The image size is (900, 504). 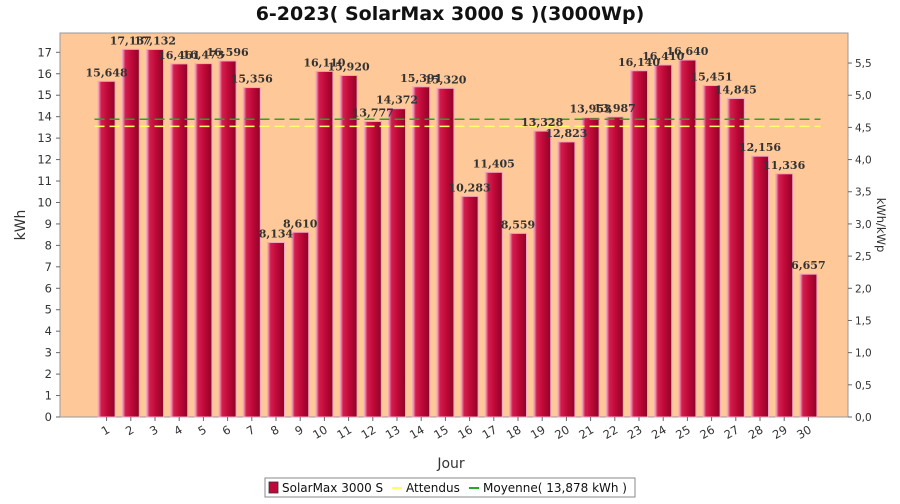 I want to click on x-tick-label: 24, so click(x=659, y=431).